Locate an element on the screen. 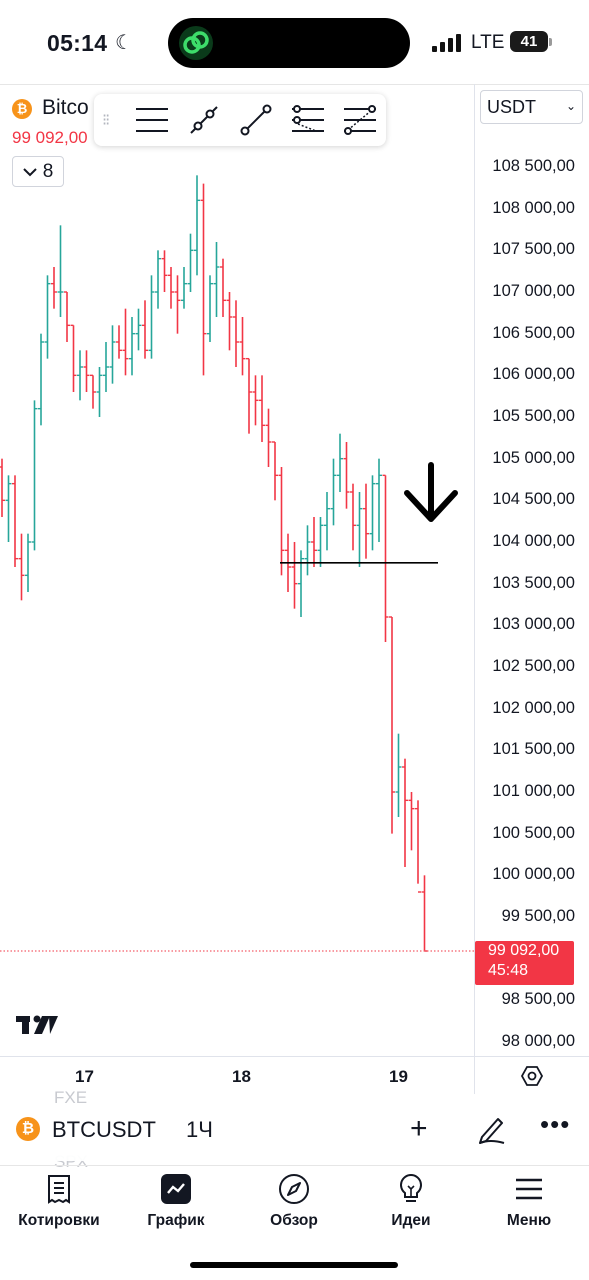  symbol-search-button: BTCUSDT is located at coordinates (104, 1129).